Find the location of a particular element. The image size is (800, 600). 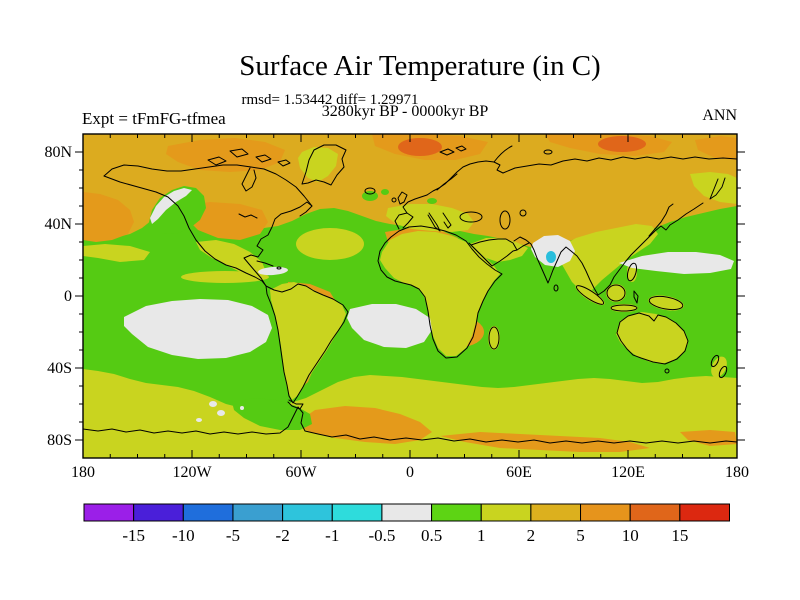

y-axis-tick-label: 0 is located at coordinates (68, 296).